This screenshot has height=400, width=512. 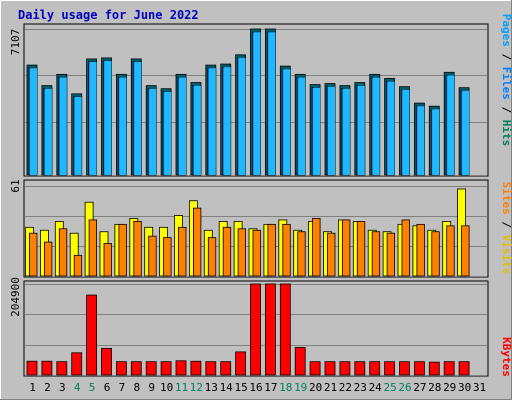 I want to click on x-tick-label-27: 27, so click(x=419, y=387).